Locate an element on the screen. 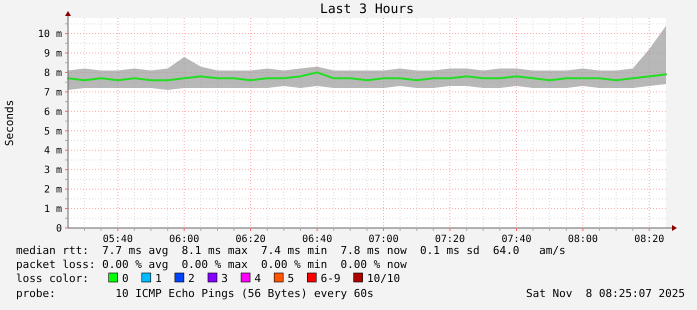  y-tick-label: 7 m is located at coordinates (53, 92).